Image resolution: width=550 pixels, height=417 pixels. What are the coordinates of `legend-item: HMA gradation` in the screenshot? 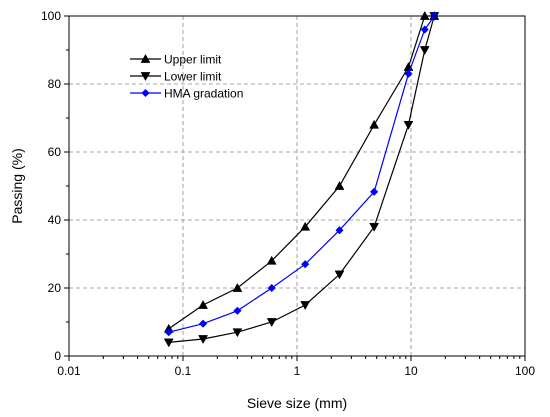 It's located at (186, 94).